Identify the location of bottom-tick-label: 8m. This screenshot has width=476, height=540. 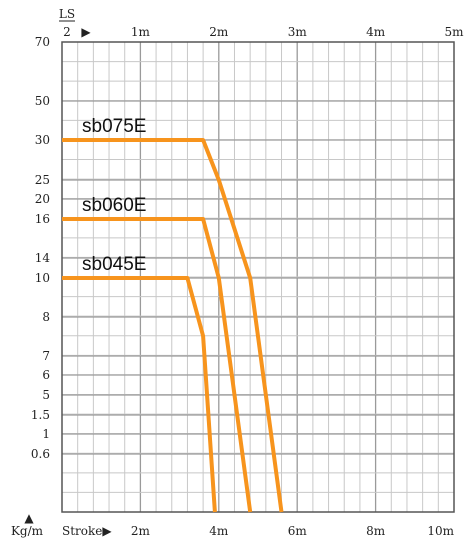
(376, 531).